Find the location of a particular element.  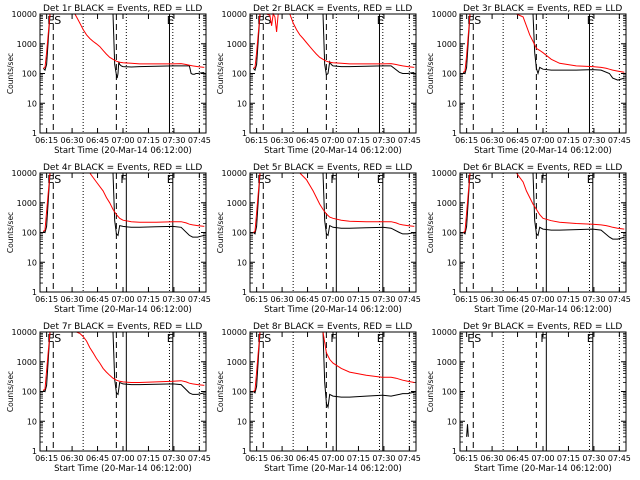

panel-title: Det 1r BLACK = Events, RED = LLD is located at coordinates (122, 9).